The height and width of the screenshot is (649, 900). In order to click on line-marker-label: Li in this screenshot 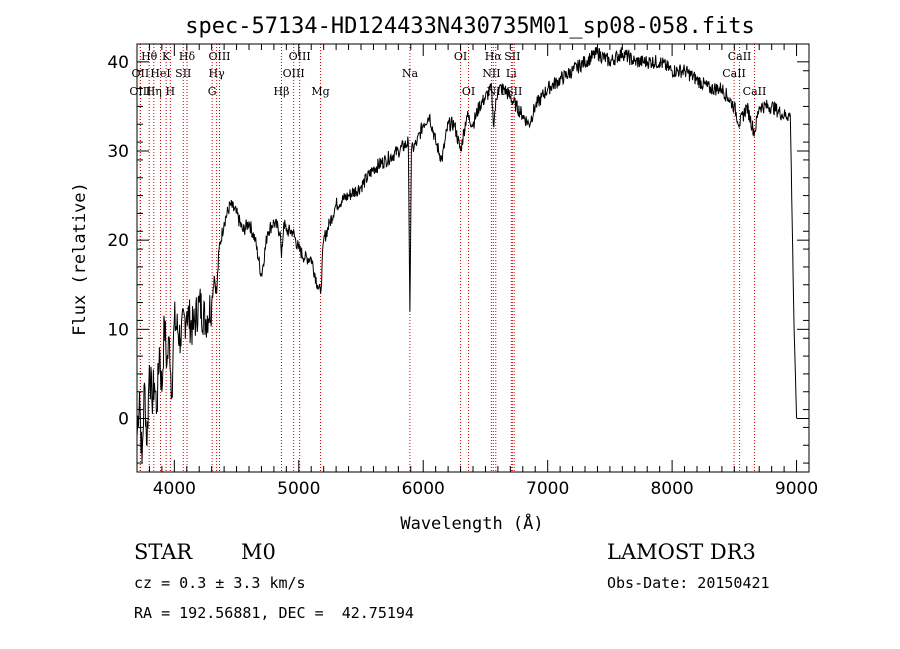, I will do `click(511, 73)`.